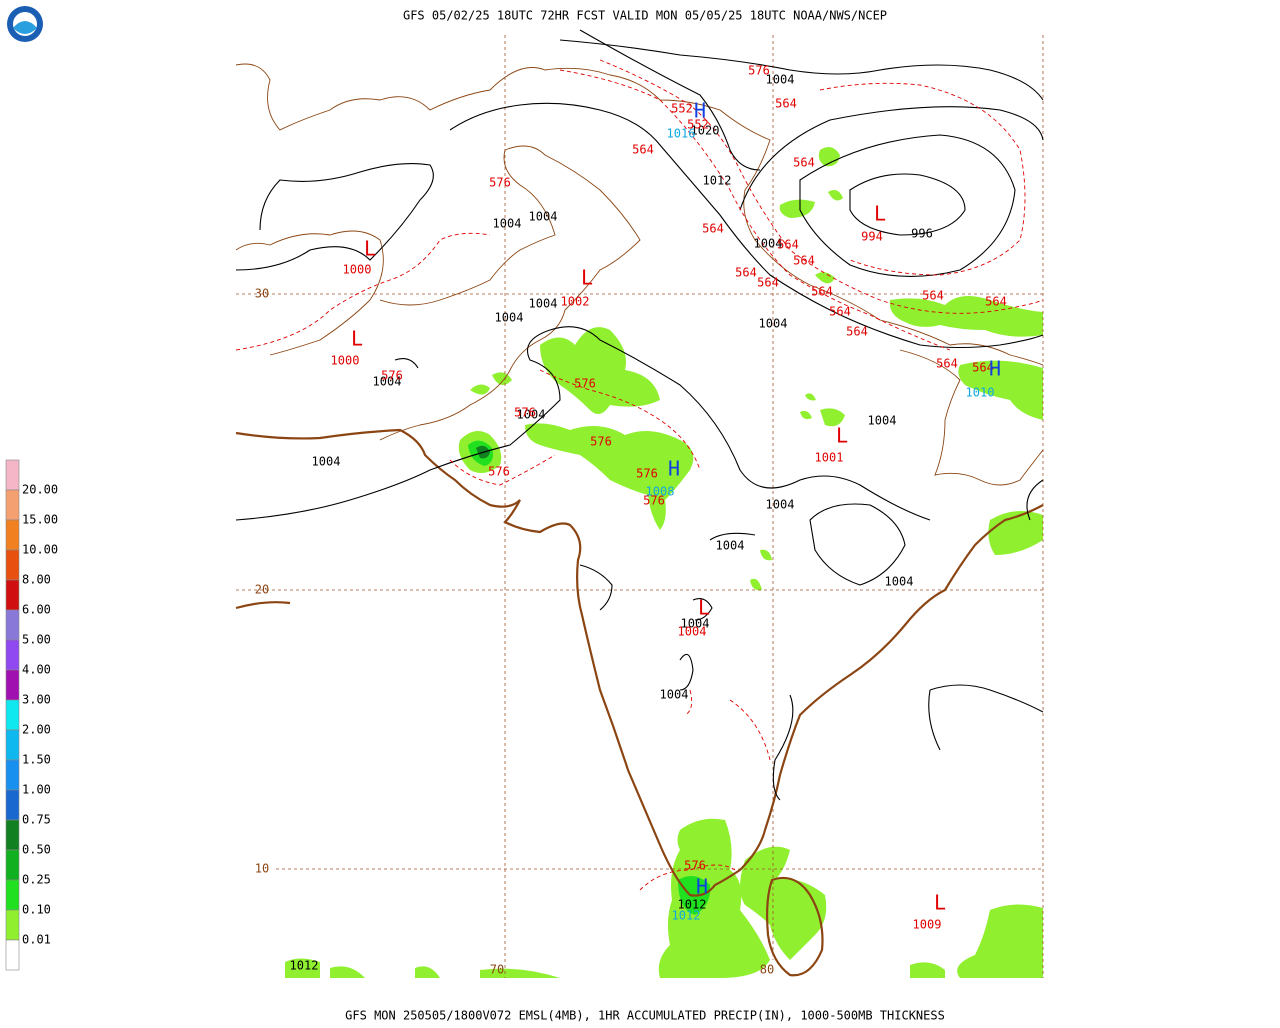  I want to click on noaa-logo, so click(25, 24).